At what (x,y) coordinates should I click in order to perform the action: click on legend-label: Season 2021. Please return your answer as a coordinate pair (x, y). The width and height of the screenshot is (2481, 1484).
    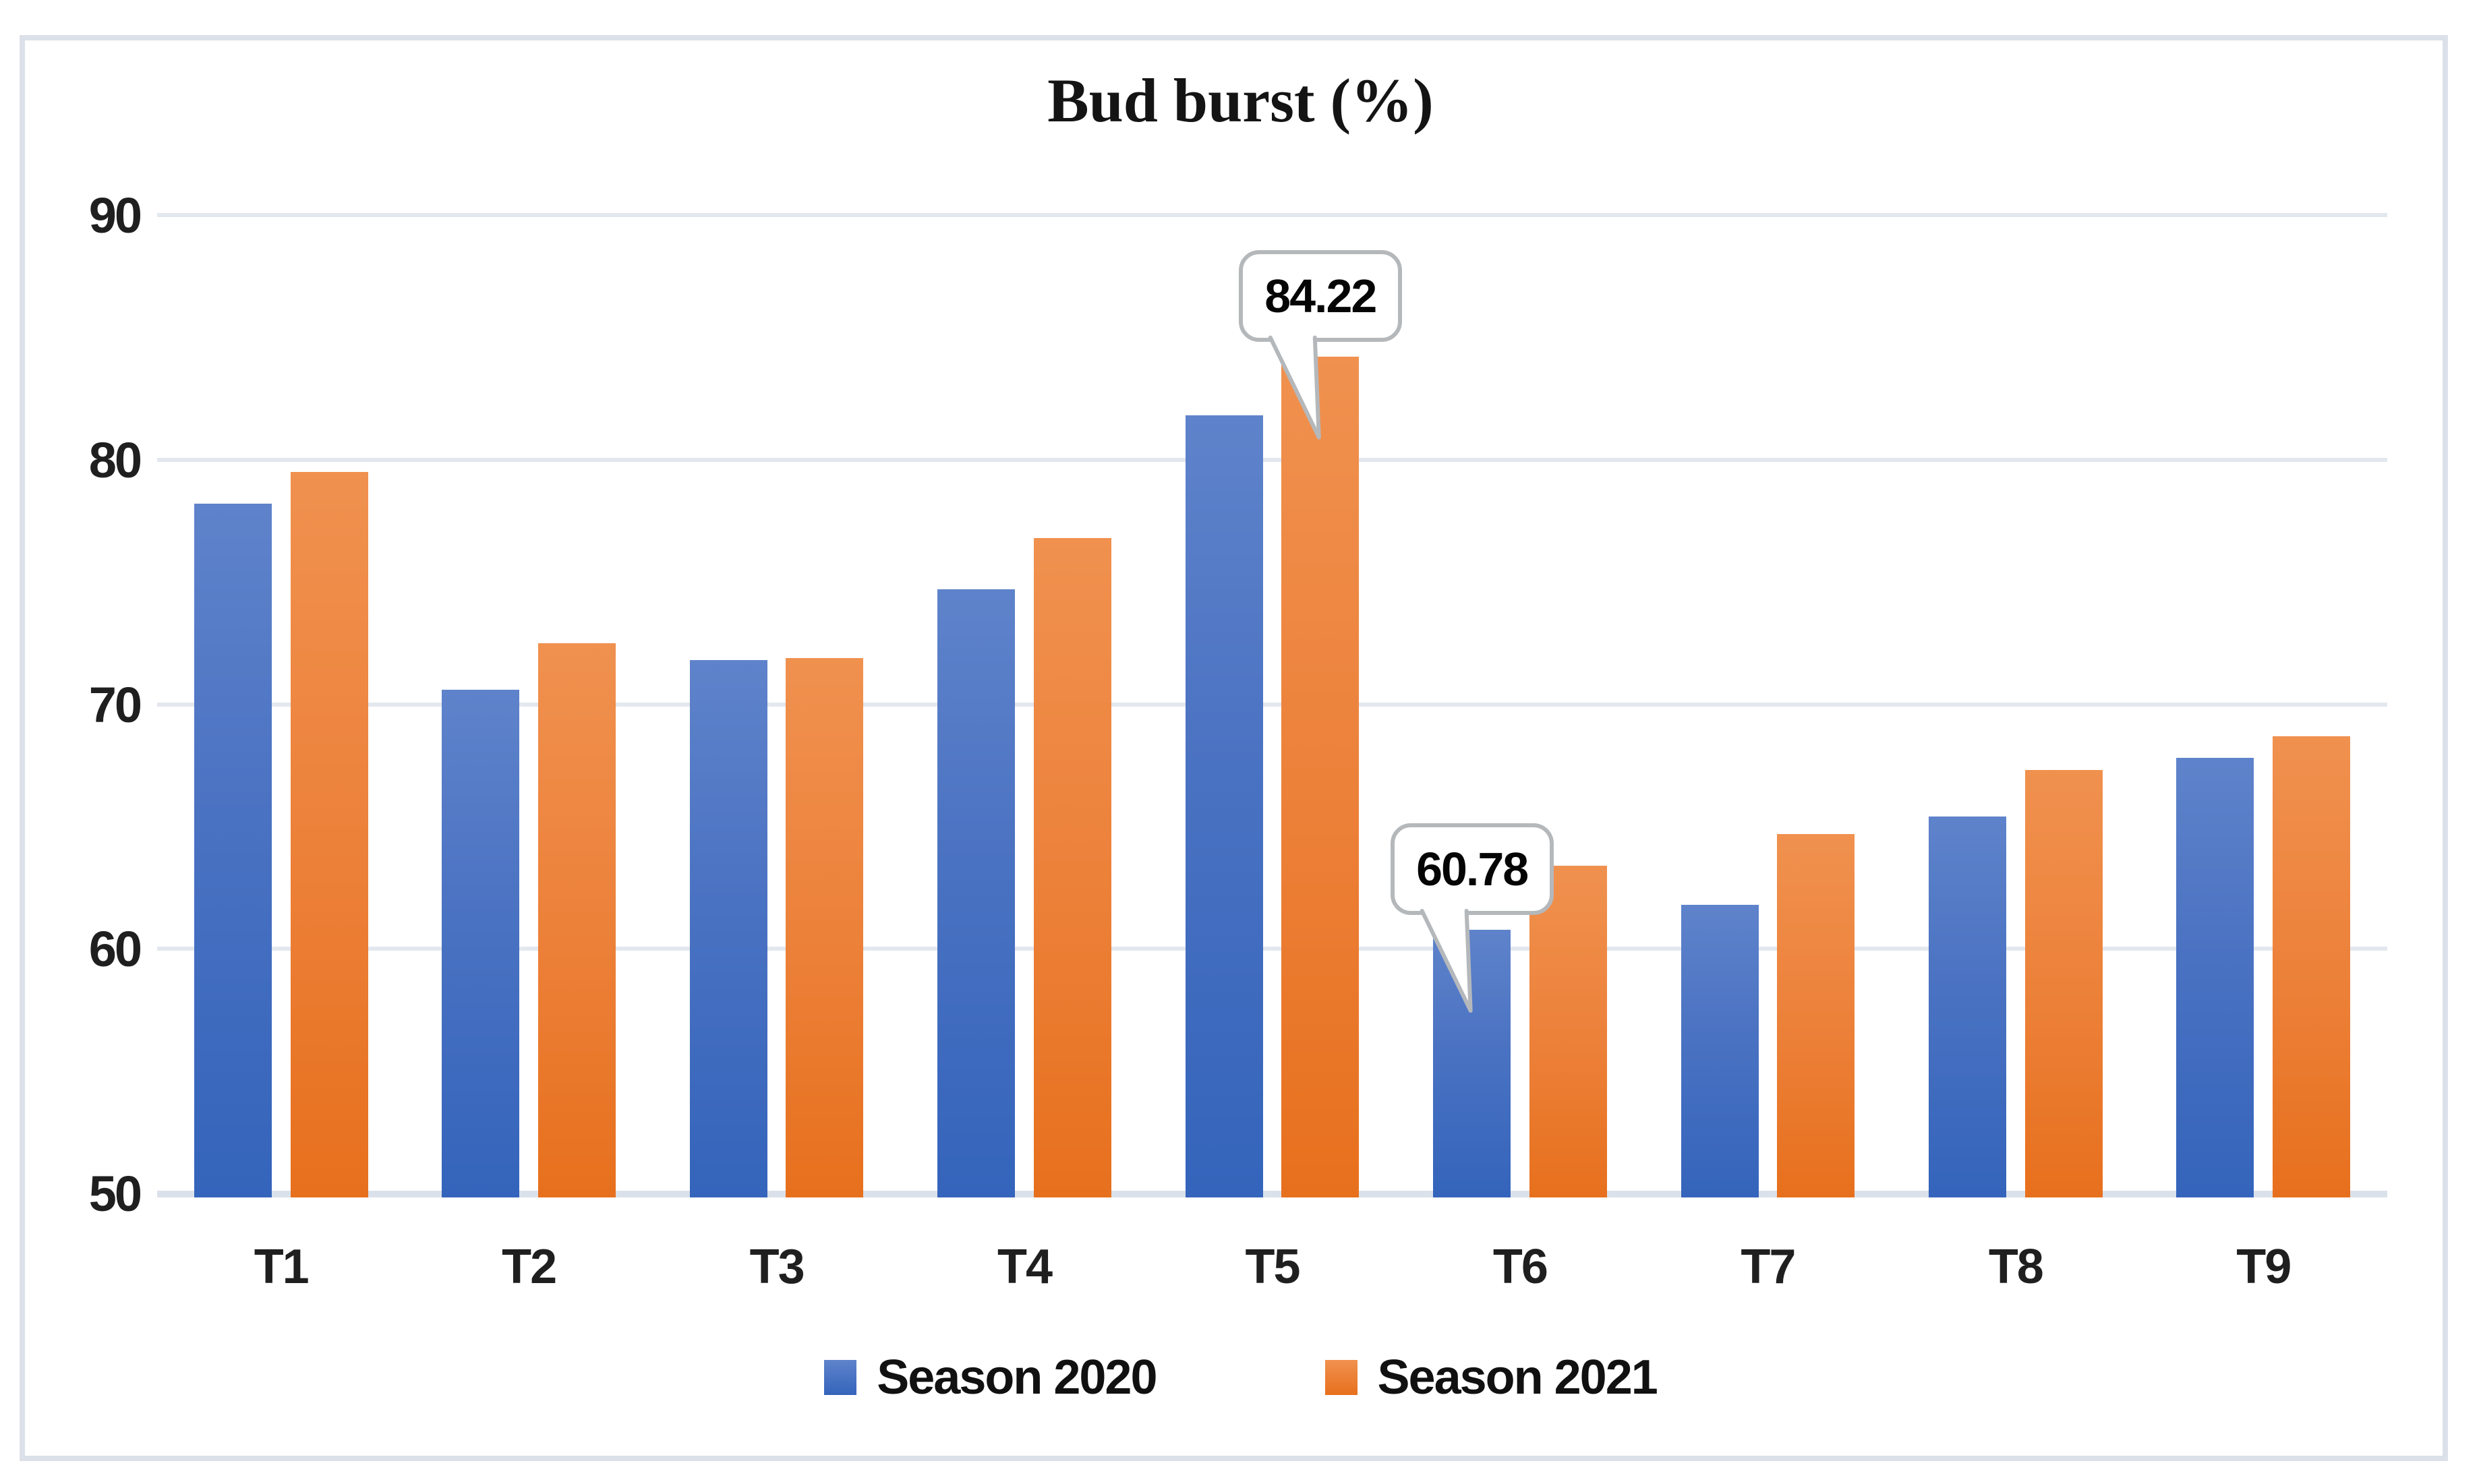
    Looking at the image, I should click on (1517, 1377).